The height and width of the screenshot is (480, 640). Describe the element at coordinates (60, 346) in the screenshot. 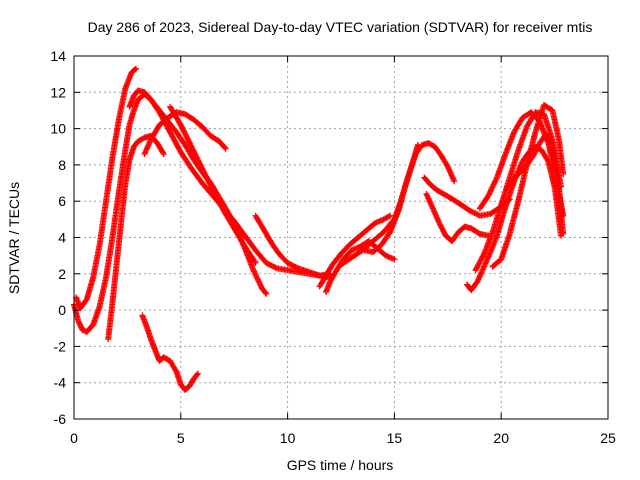

I see `y-tick-label: -2` at that location.